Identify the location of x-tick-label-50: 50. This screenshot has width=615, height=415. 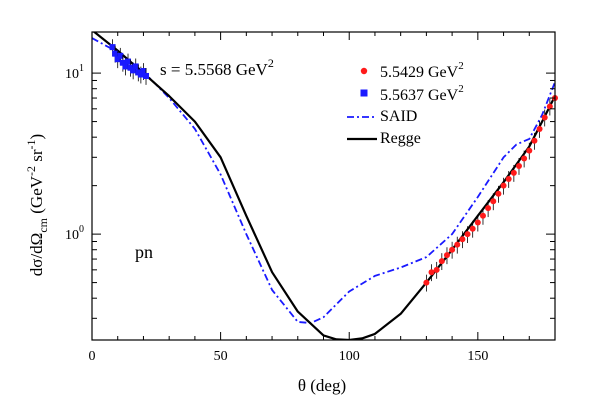
(221, 356).